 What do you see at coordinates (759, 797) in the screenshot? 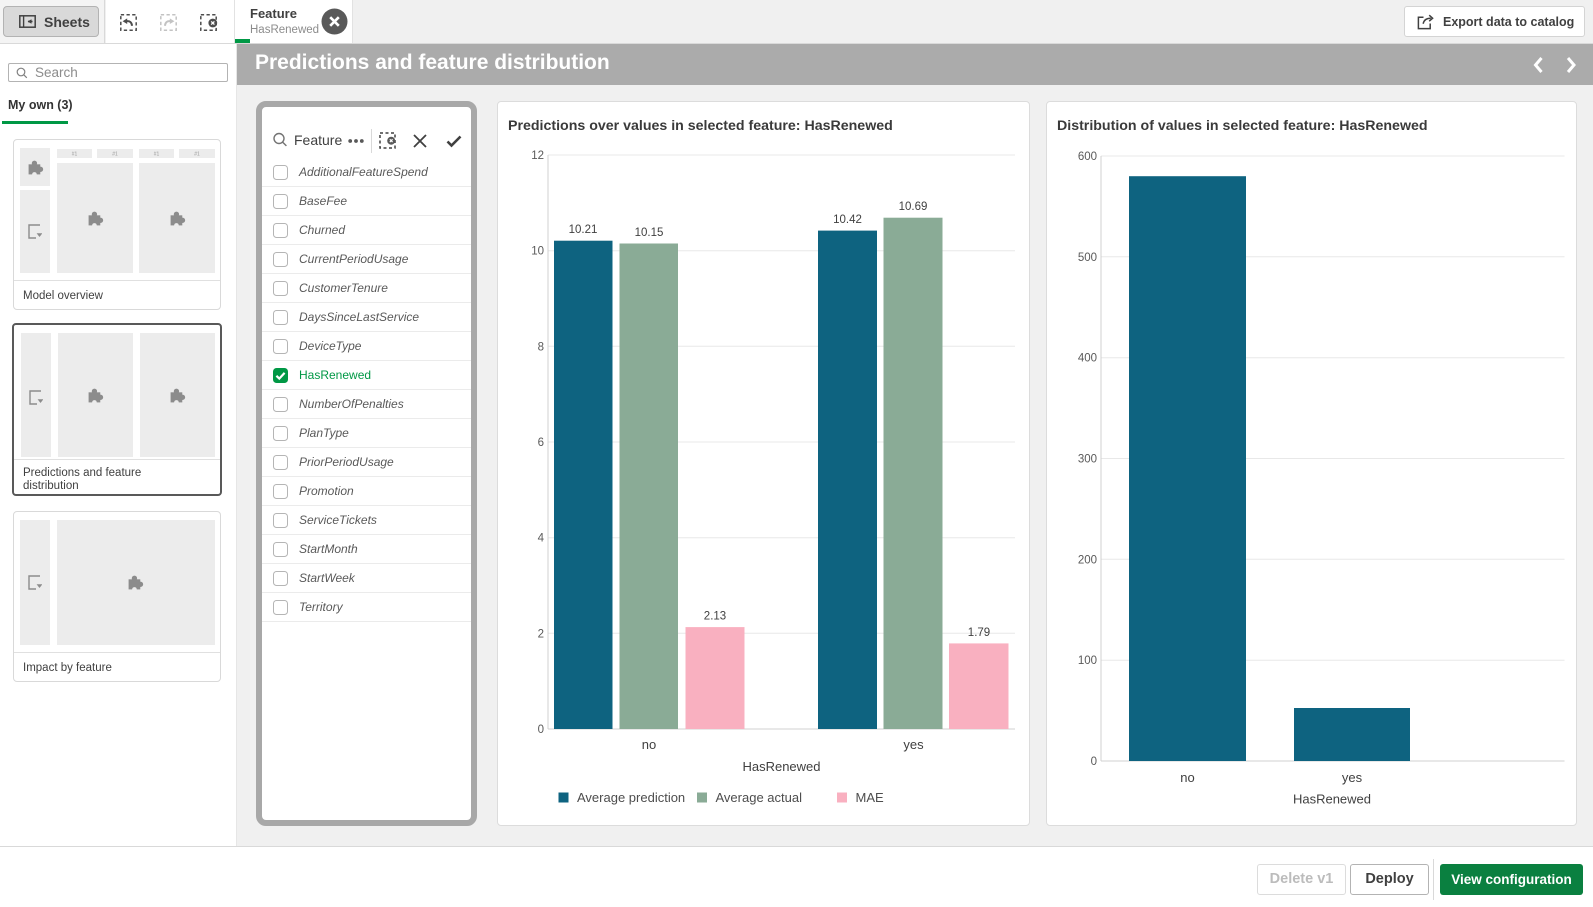
I see `svg-text: Average actual` at bounding box center [759, 797].